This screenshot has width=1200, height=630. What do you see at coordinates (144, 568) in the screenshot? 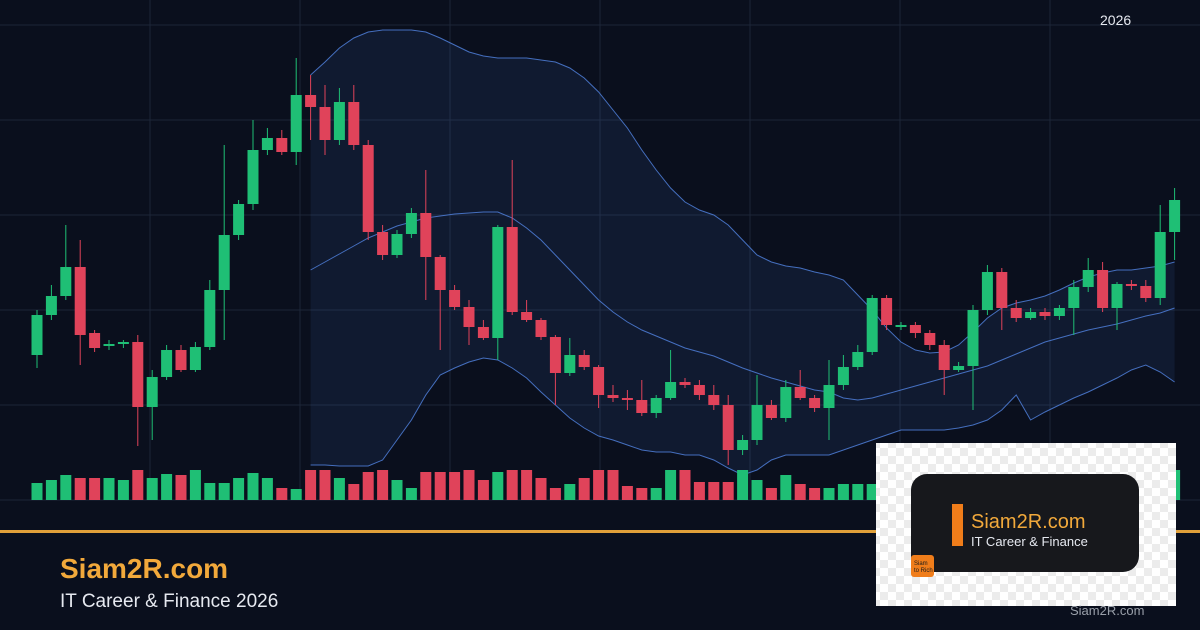
I see `brand-title: Siam2R.com` at bounding box center [144, 568].